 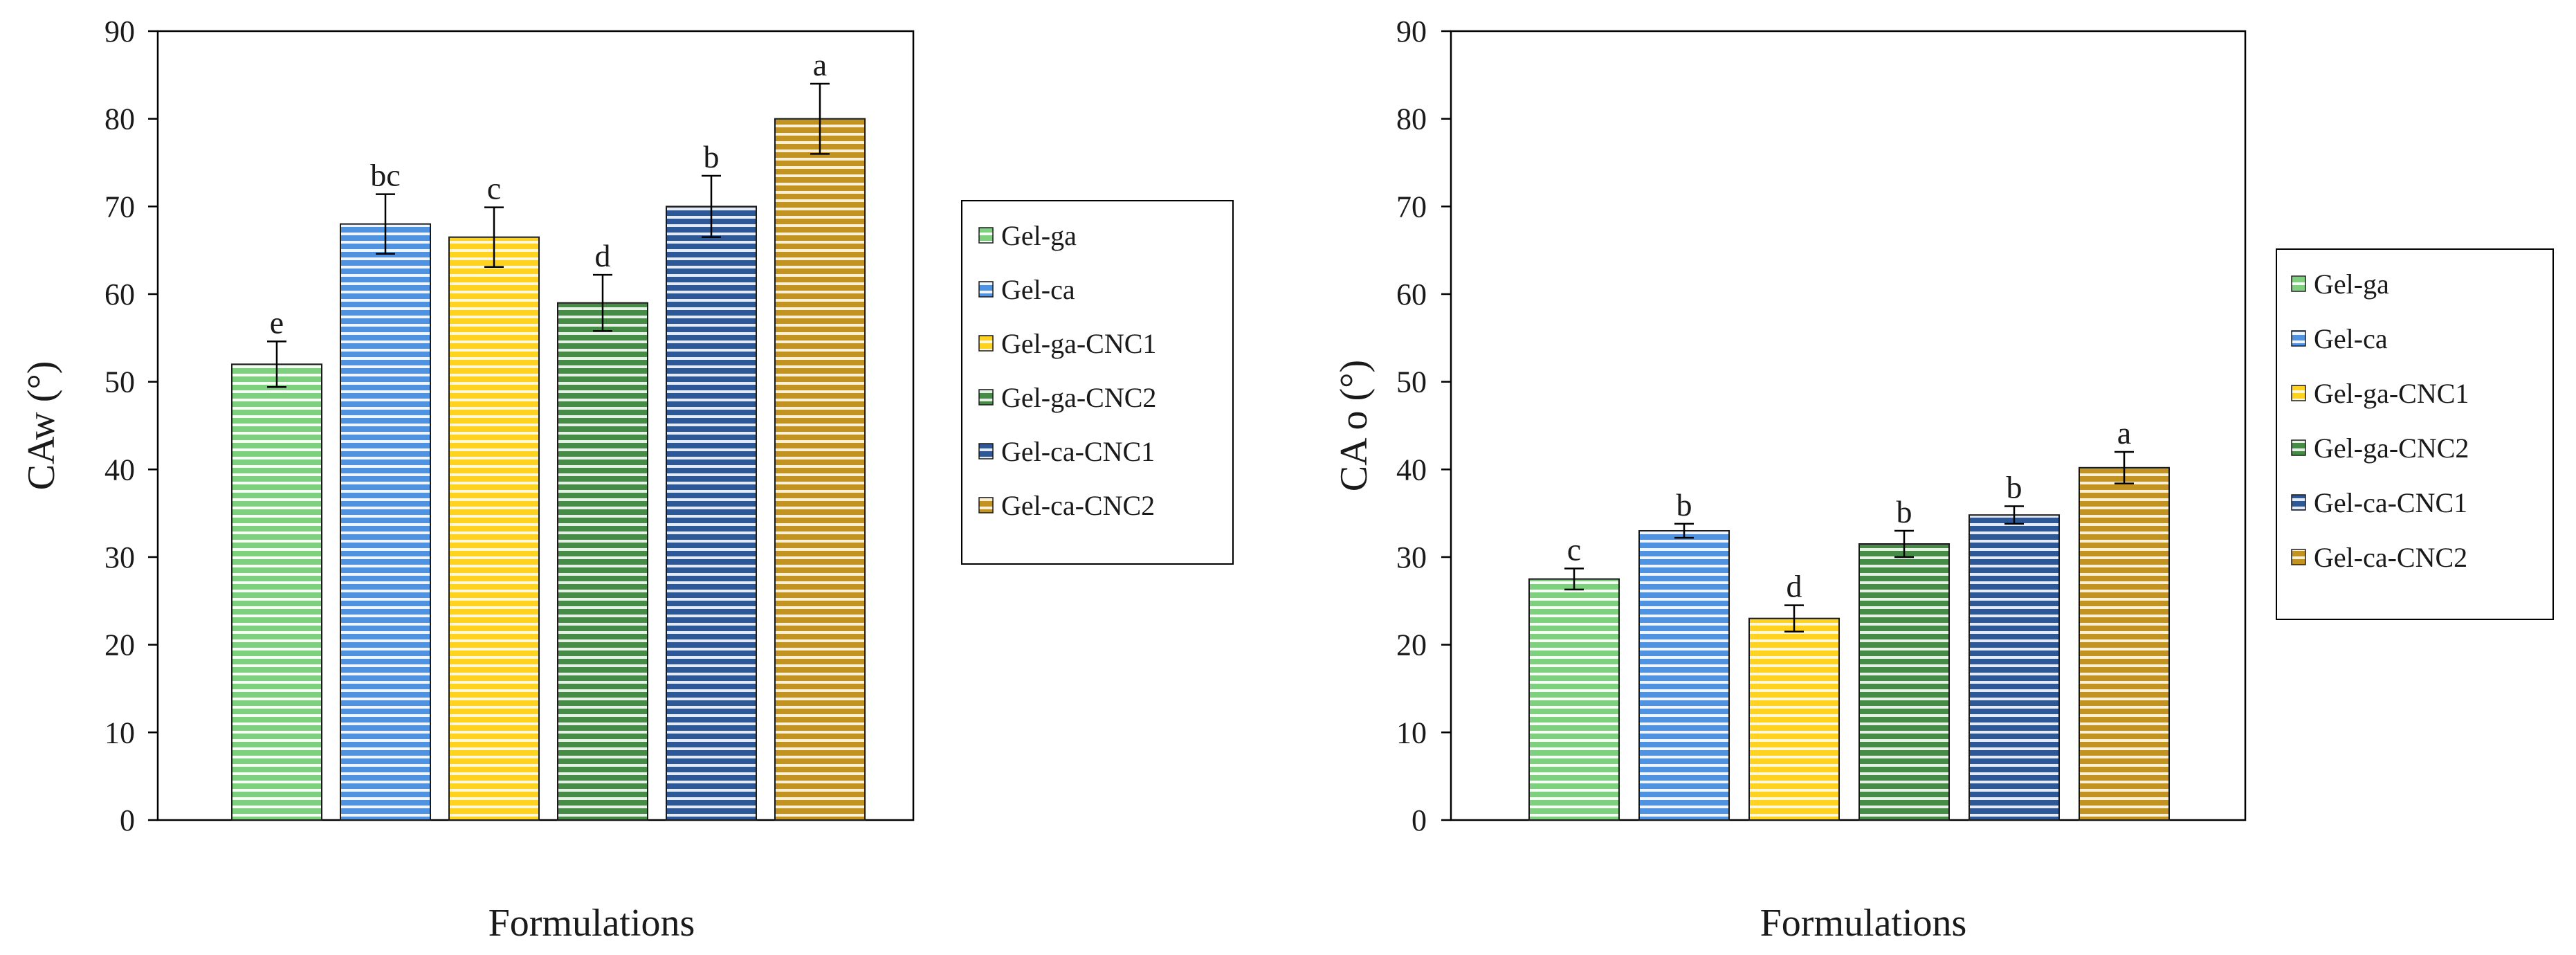 I want to click on y-axis-label-right: CA o (°), so click(x=1355, y=425).